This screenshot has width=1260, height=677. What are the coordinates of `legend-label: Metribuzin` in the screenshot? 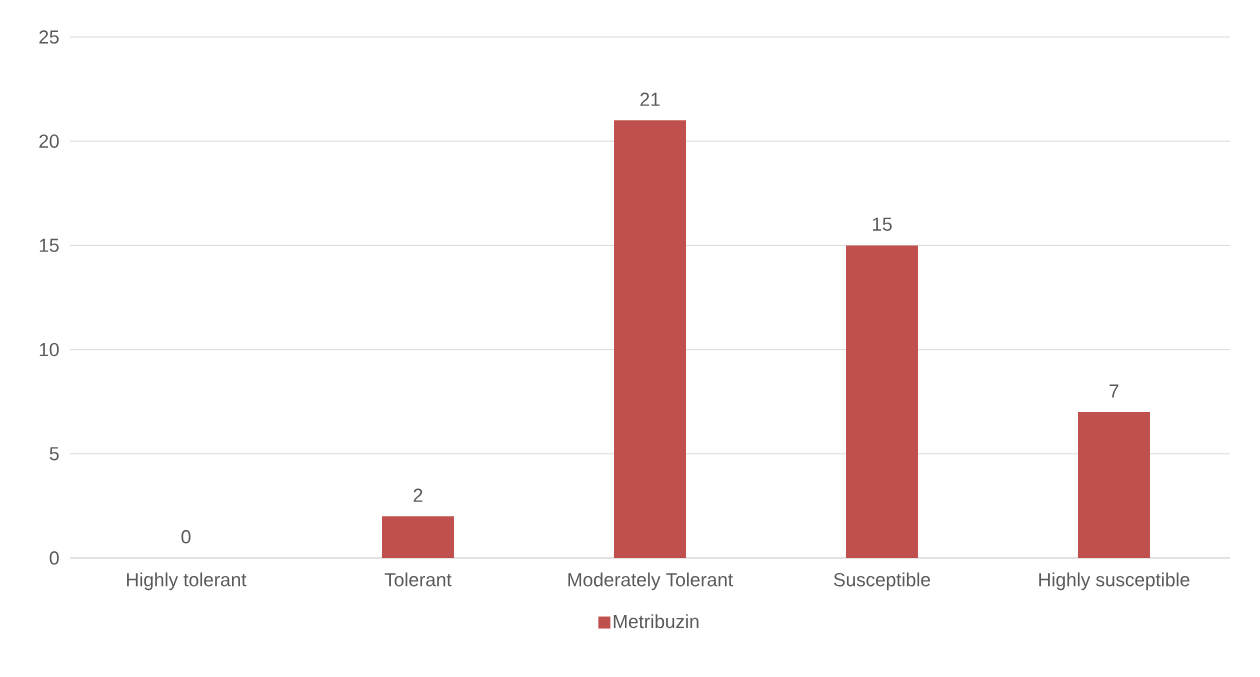 It's located at (656, 621).